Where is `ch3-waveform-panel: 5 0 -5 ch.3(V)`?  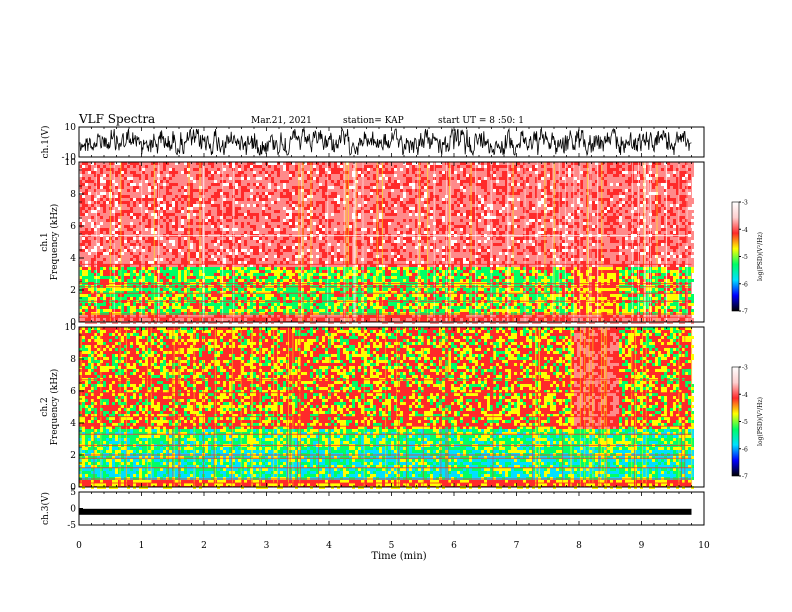 ch3-waveform-panel: 5 0 -5 ch.3(V) is located at coordinates (372, 509).